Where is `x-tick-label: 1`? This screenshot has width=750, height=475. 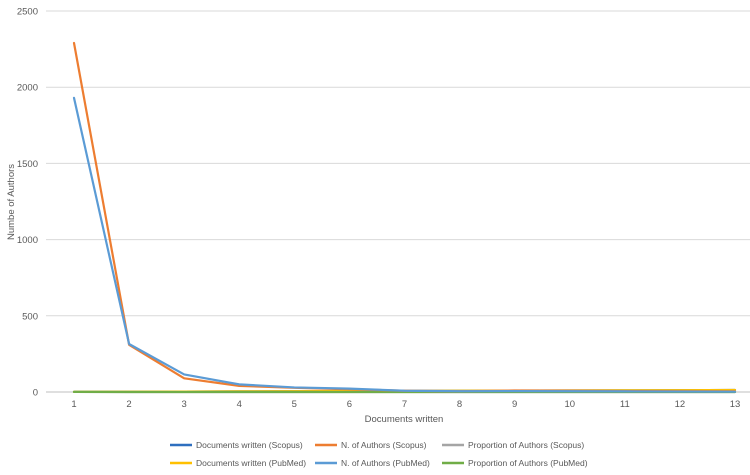
x-tick-label: 1 is located at coordinates (73, 404).